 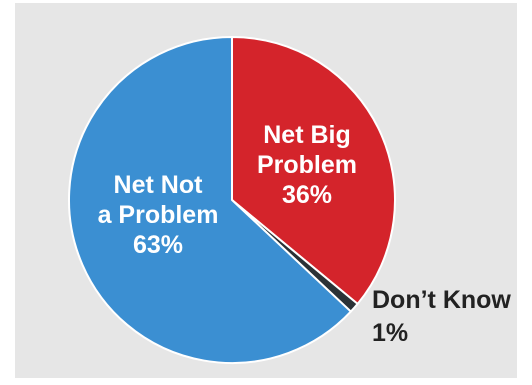 What do you see at coordinates (441, 300) in the screenshot?
I see `slice-name-label: Don’t Know` at bounding box center [441, 300].